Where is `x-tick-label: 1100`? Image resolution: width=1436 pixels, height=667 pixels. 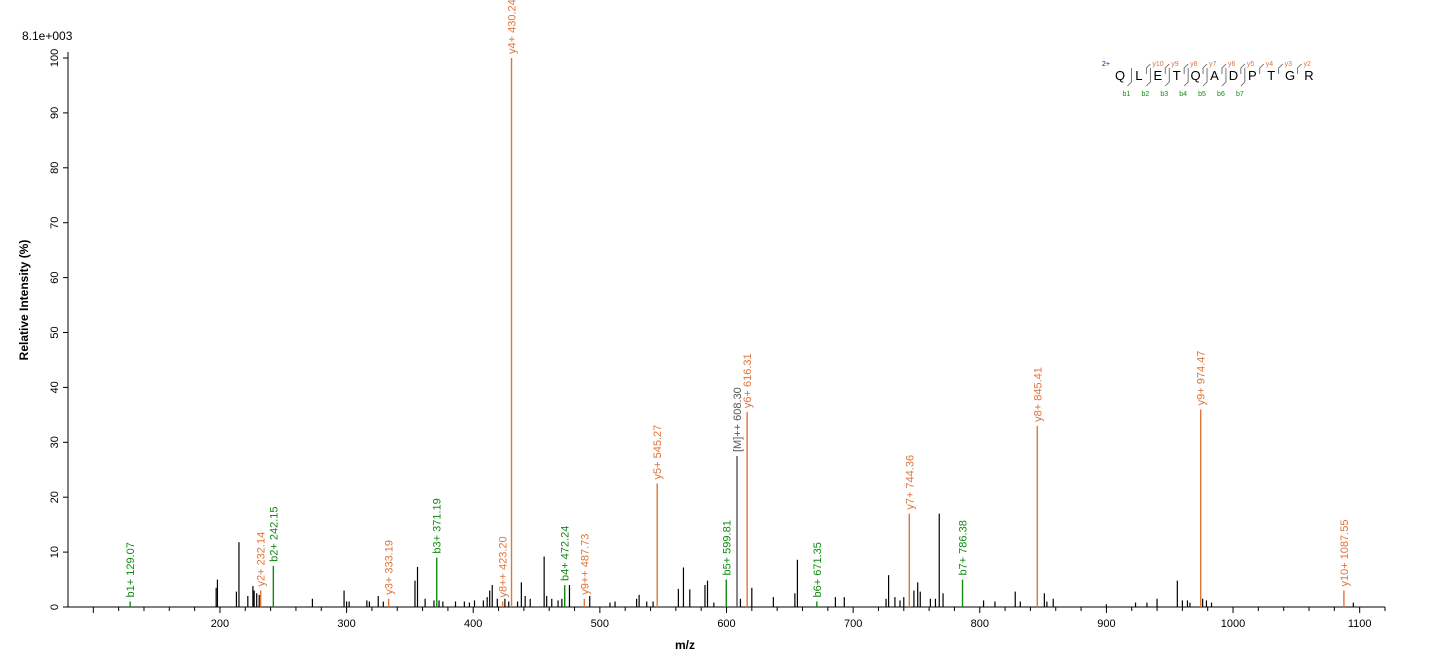 x-tick-label: 1100 is located at coordinates (1360, 624).